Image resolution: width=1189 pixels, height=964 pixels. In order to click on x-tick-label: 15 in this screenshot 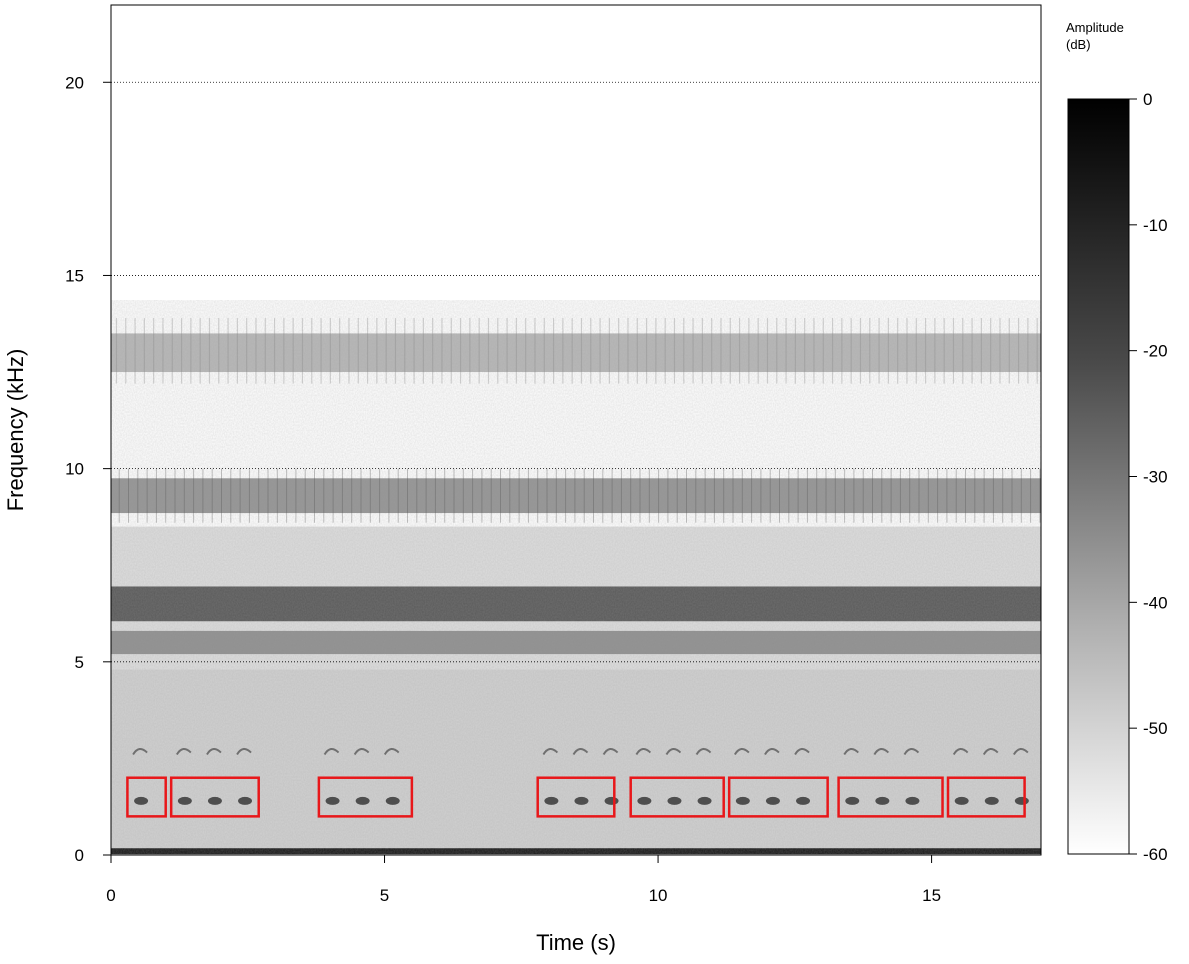, I will do `click(931, 895)`.